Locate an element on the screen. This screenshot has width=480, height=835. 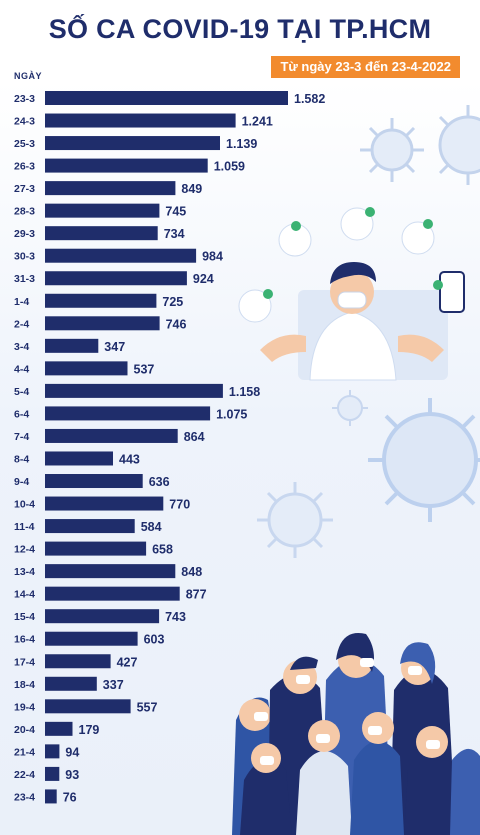
category-label: 12-4 is located at coordinates (24, 550).